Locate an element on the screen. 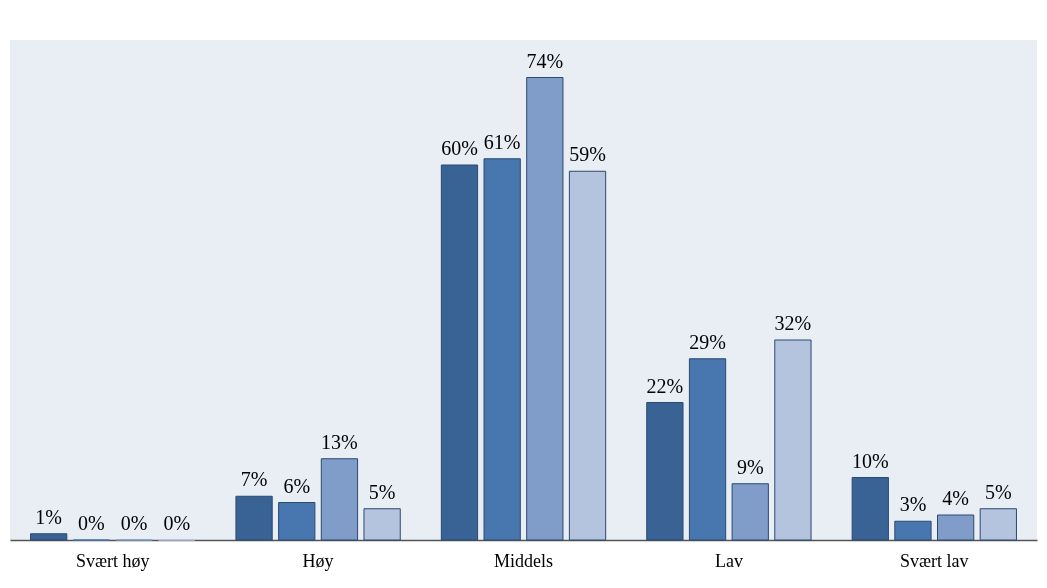 The height and width of the screenshot is (588, 1047). x-tick-label: Svært lav is located at coordinates (934, 560).